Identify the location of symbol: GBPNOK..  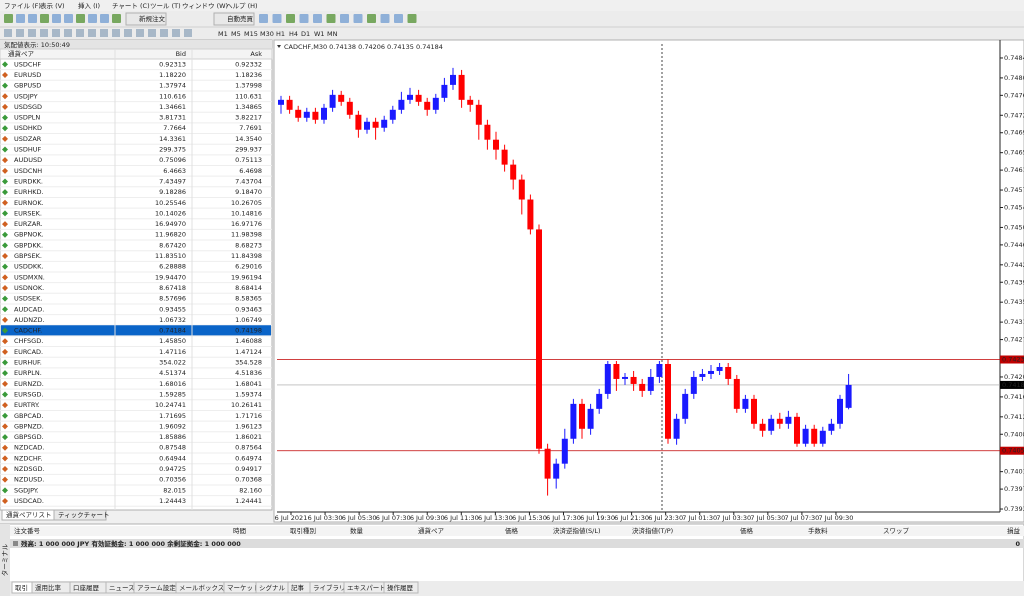
(29, 235).